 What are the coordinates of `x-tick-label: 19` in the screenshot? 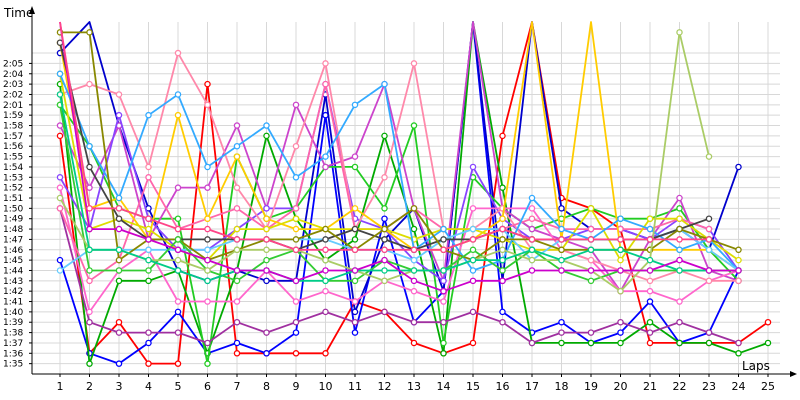 It's located at (591, 386).